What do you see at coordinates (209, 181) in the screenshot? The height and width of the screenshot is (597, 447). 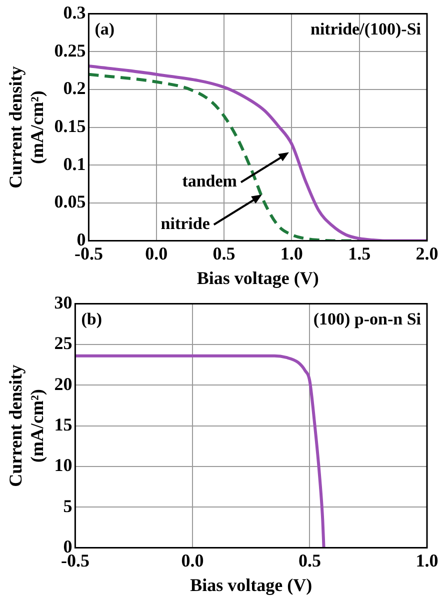 I see `annotation: tandem` at bounding box center [209, 181].